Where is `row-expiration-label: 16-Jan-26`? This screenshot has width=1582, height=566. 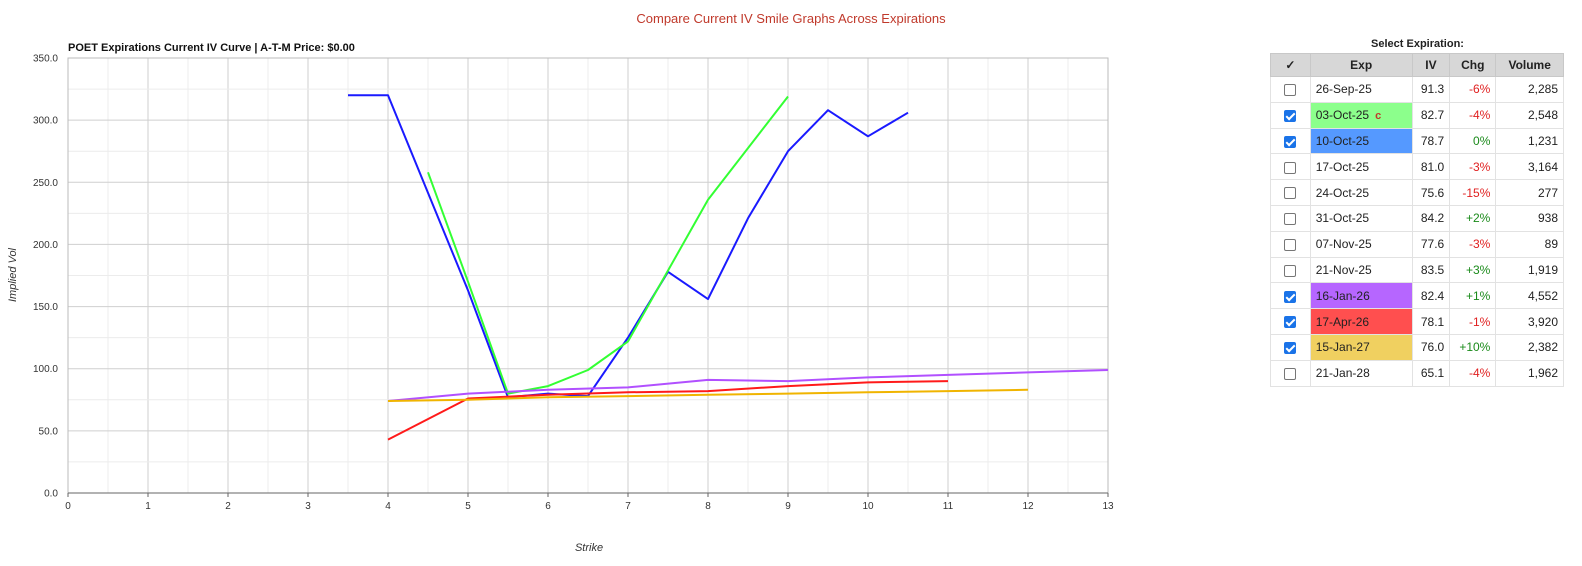 row-expiration-label: 16-Jan-26 is located at coordinates (1342, 295).